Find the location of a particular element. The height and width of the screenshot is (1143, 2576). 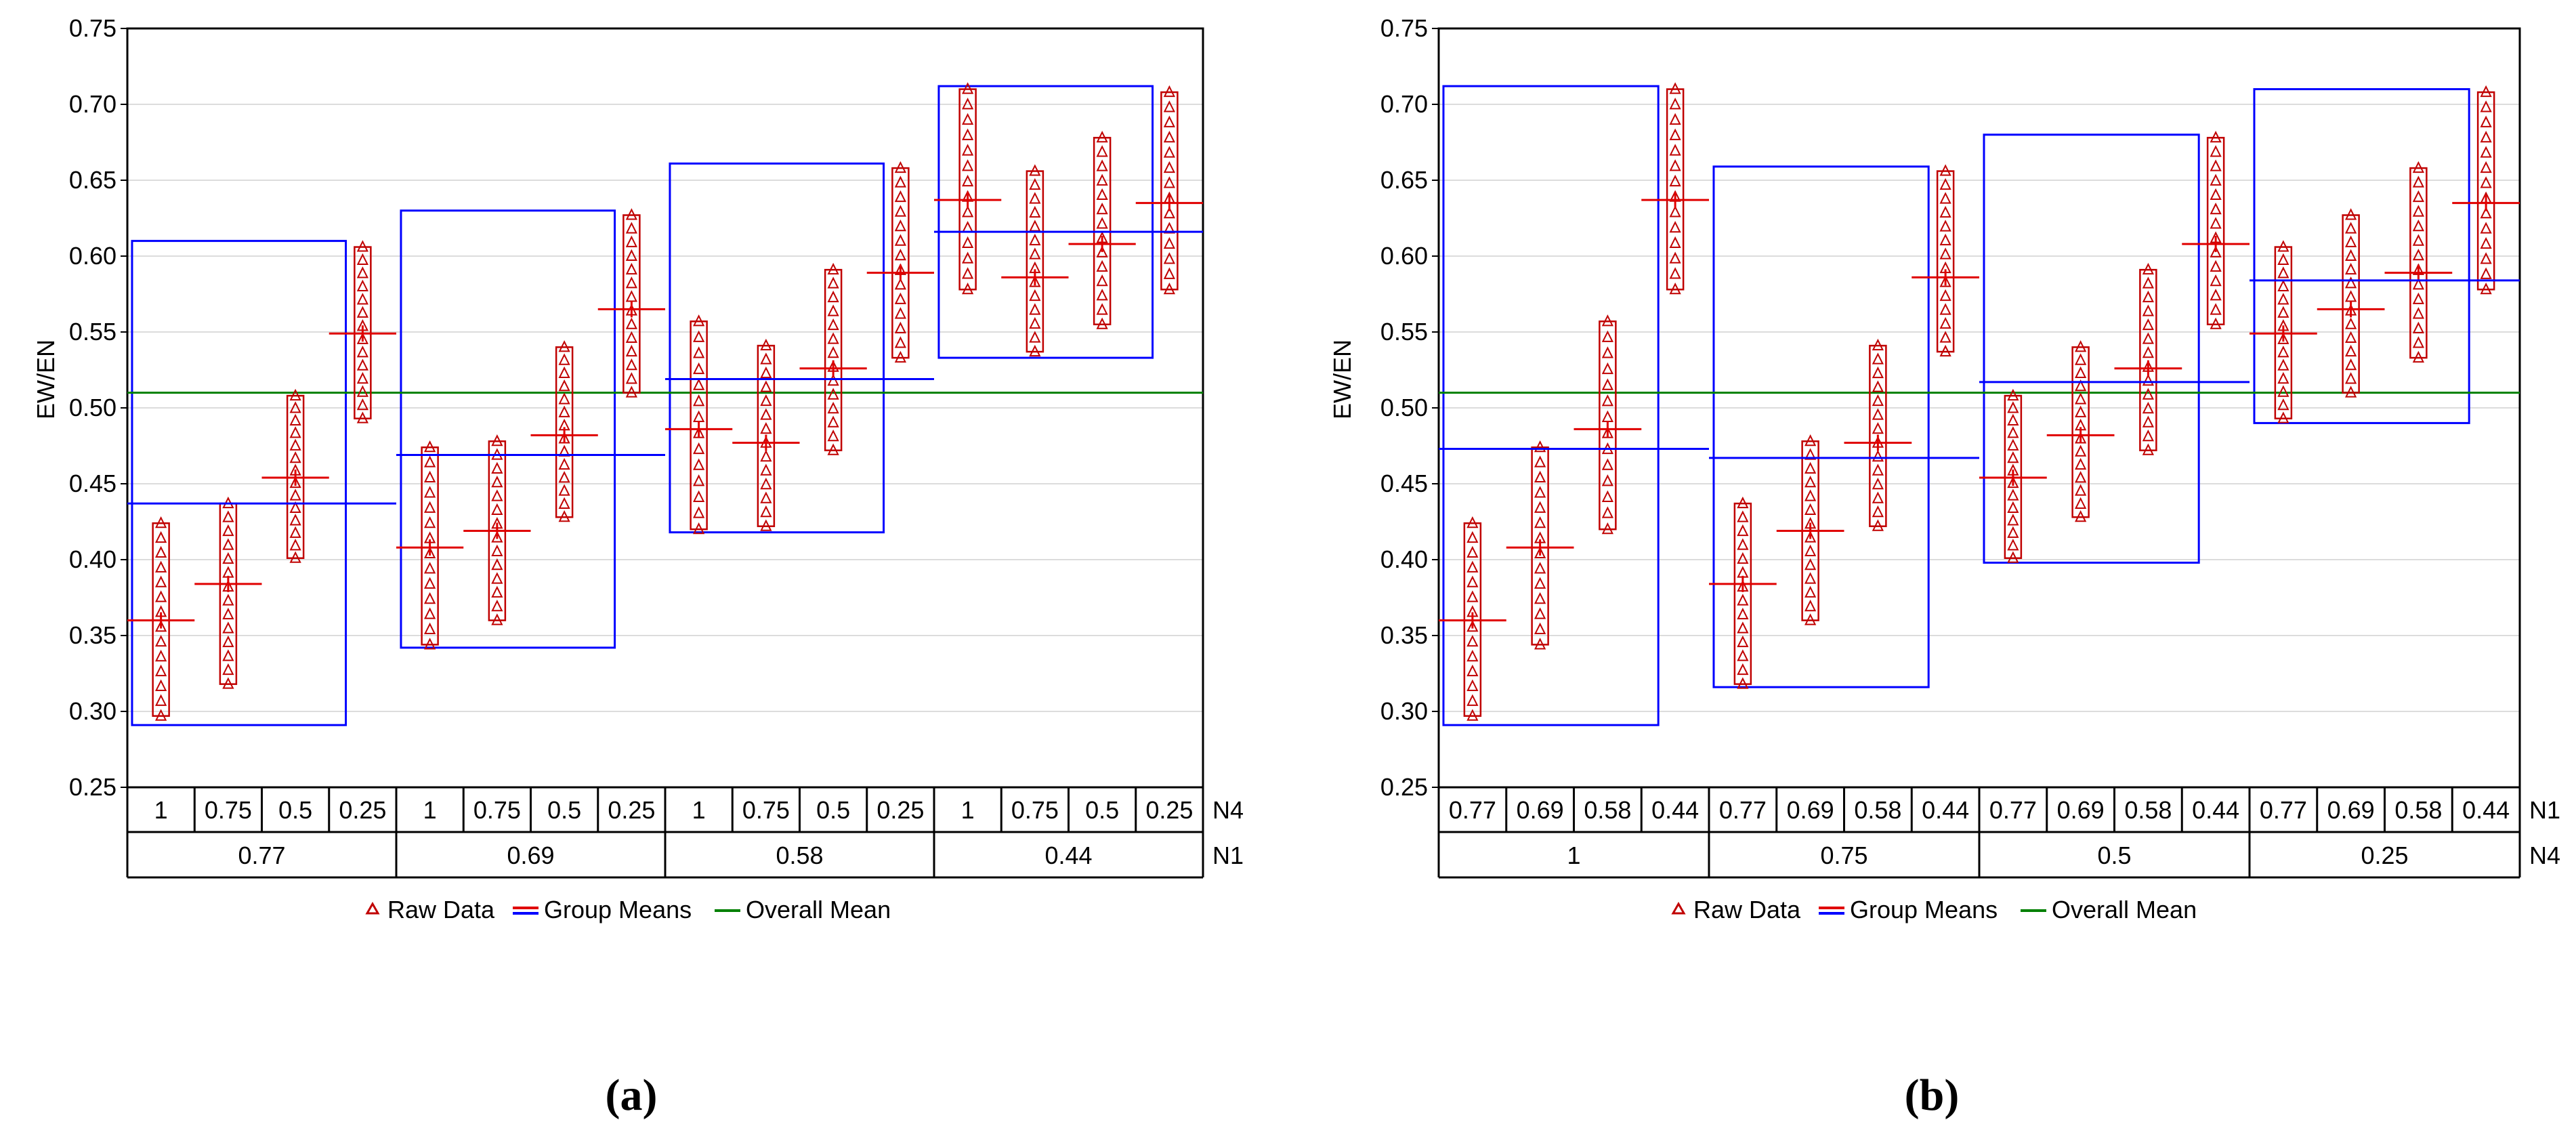

inner-factor-label: 1 is located at coordinates (699, 810).